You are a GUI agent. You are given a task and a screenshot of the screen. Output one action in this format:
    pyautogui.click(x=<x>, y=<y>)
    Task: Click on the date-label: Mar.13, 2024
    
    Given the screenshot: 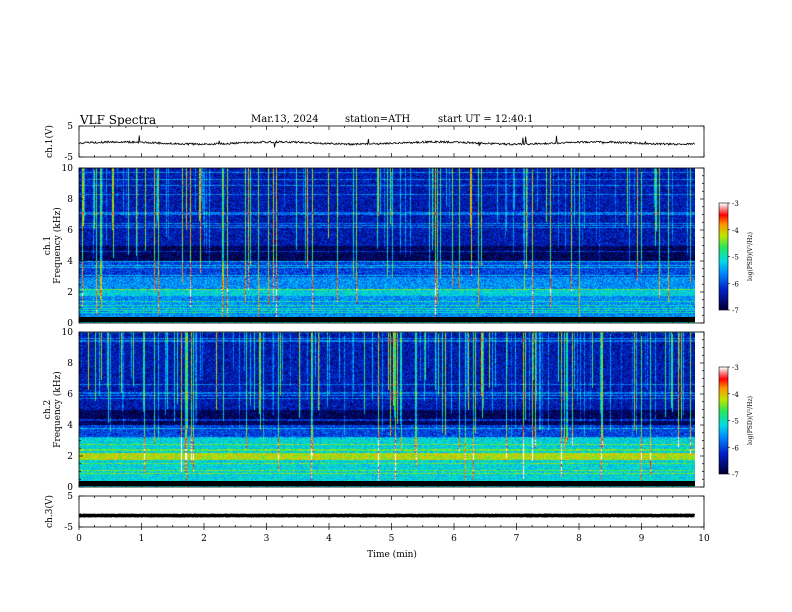 What is the action you would take?
    pyautogui.click(x=285, y=119)
    